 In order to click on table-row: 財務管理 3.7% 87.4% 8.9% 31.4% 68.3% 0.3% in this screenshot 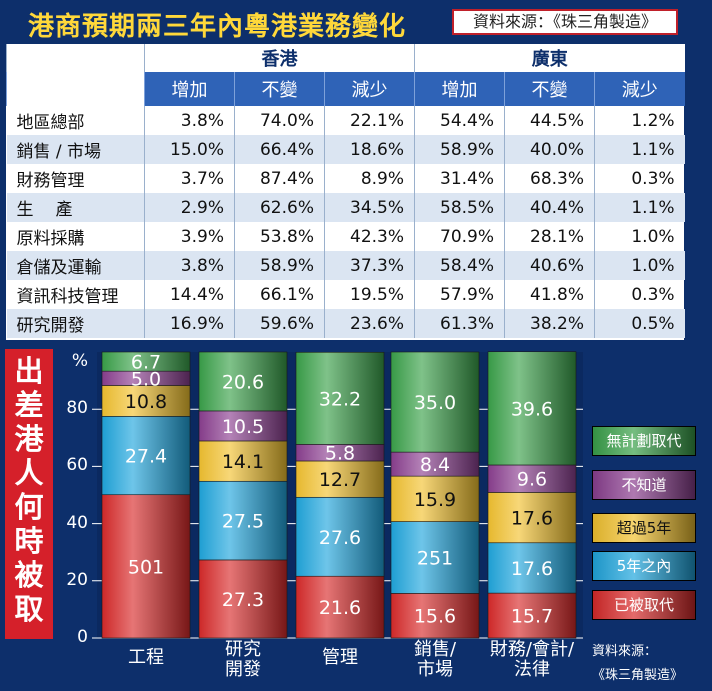, I will do `click(346, 178)`.